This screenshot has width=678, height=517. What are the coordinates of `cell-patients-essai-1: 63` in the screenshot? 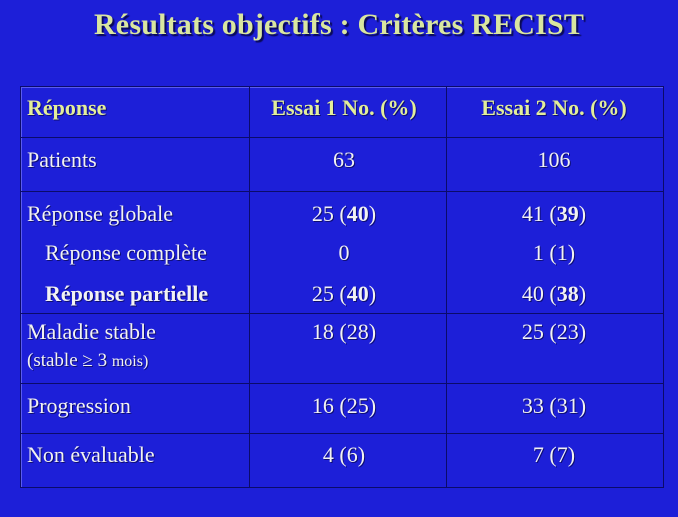 It's located at (344, 159).